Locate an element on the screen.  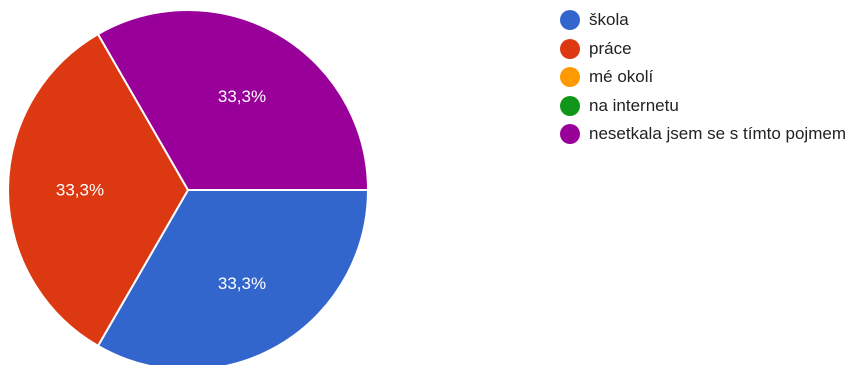
legend-label: škola is located at coordinates (609, 19).